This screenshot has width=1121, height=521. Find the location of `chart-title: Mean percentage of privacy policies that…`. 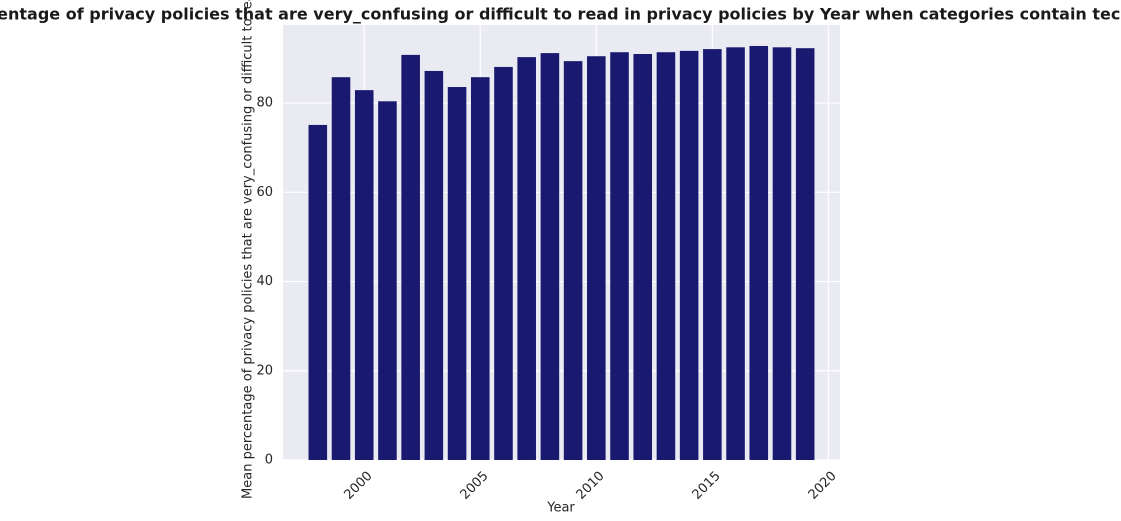

chart-title: Mean percentage of privacy policies that… is located at coordinates (560, 14).